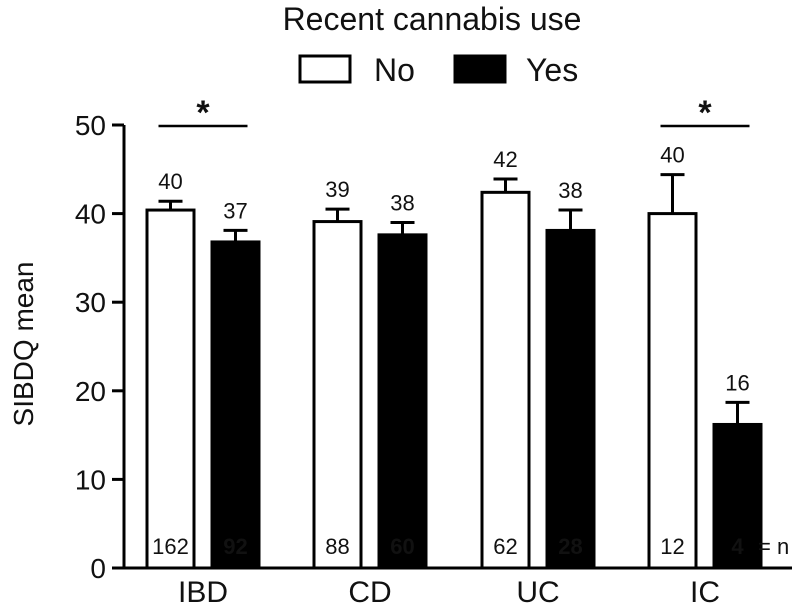 This screenshot has height=615, width=798. What do you see at coordinates (552, 70) in the screenshot?
I see `legend-label-yes: Yes` at bounding box center [552, 70].